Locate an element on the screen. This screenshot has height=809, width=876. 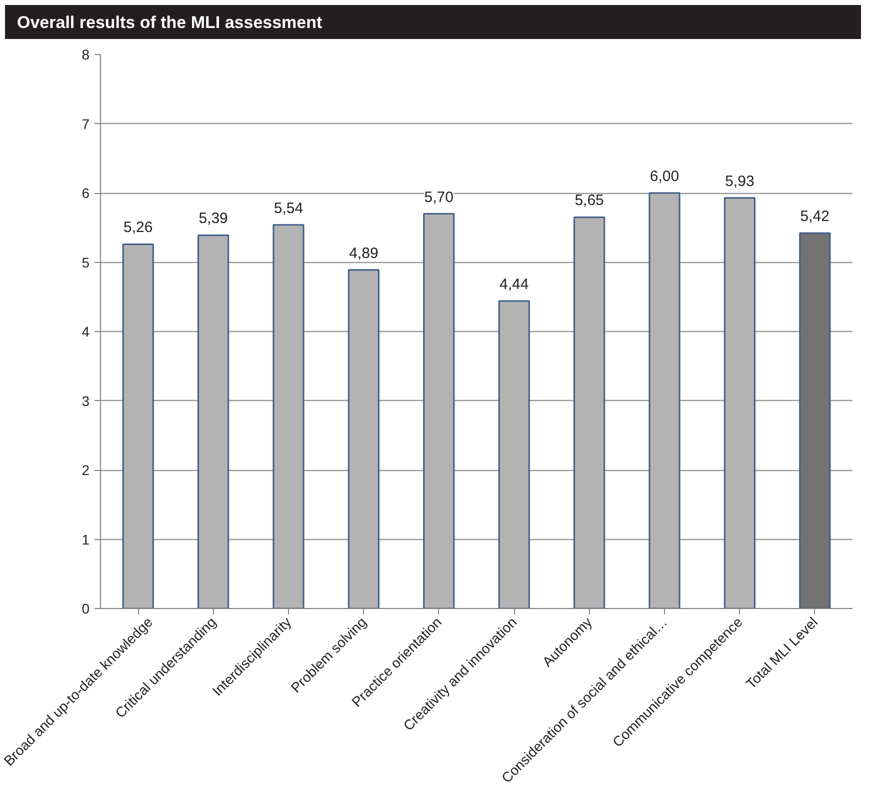
y-tick-label: 4 is located at coordinates (86, 332).